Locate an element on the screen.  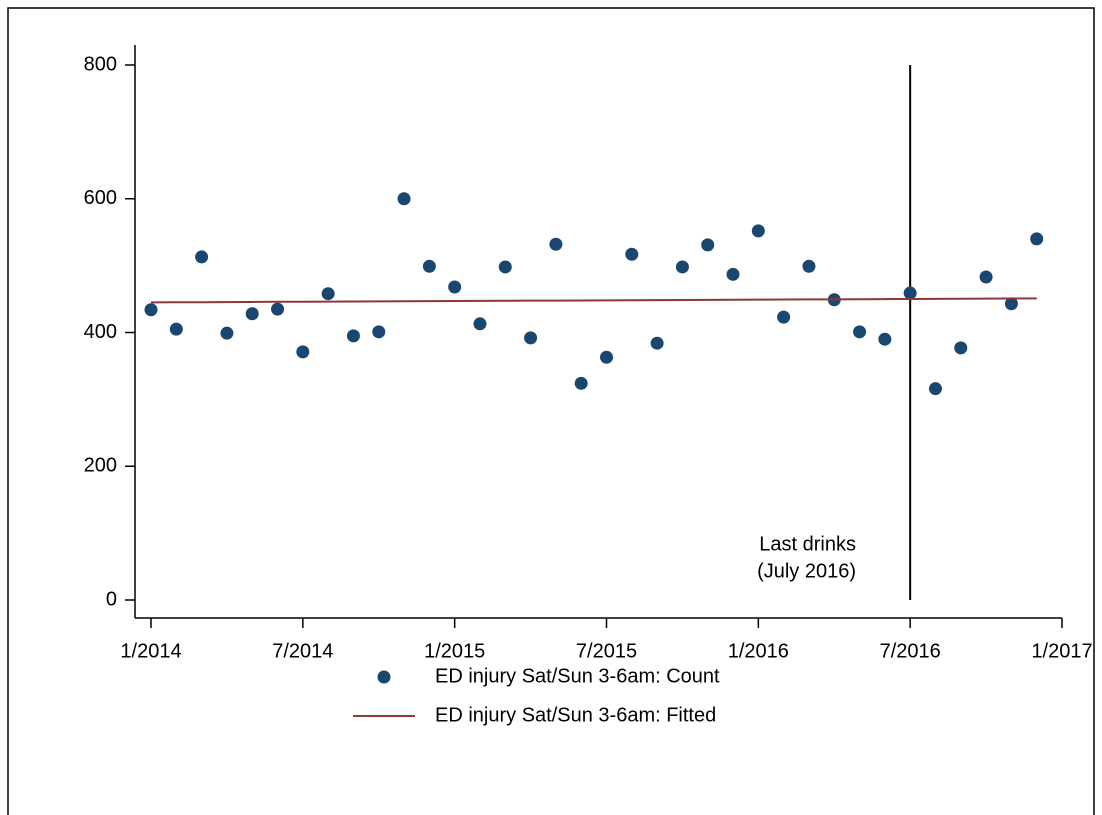
x-tick-label: 7/2015 is located at coordinates (606, 651).